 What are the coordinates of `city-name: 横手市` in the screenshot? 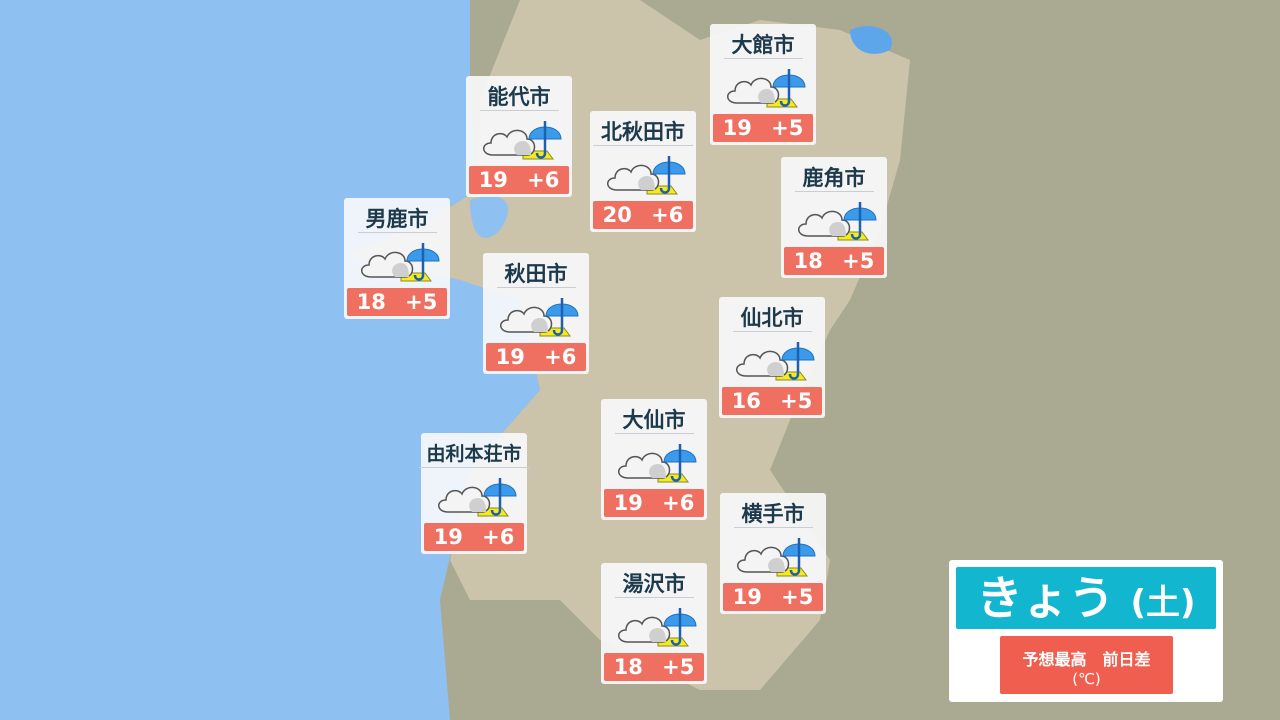 It's located at (773, 514).